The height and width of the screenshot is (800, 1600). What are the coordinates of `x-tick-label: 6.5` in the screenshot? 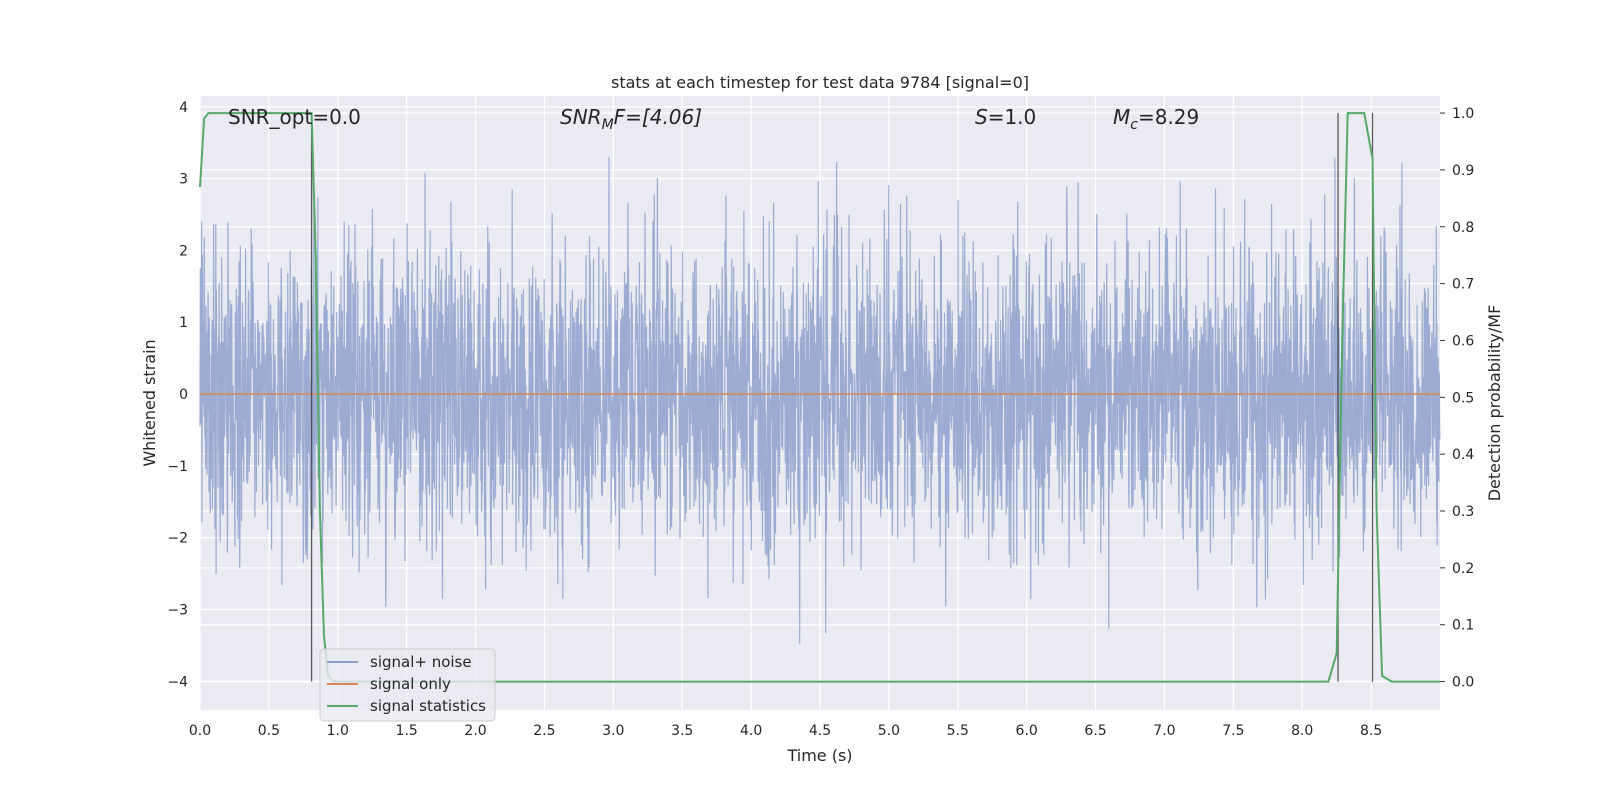 It's located at (1095, 731).